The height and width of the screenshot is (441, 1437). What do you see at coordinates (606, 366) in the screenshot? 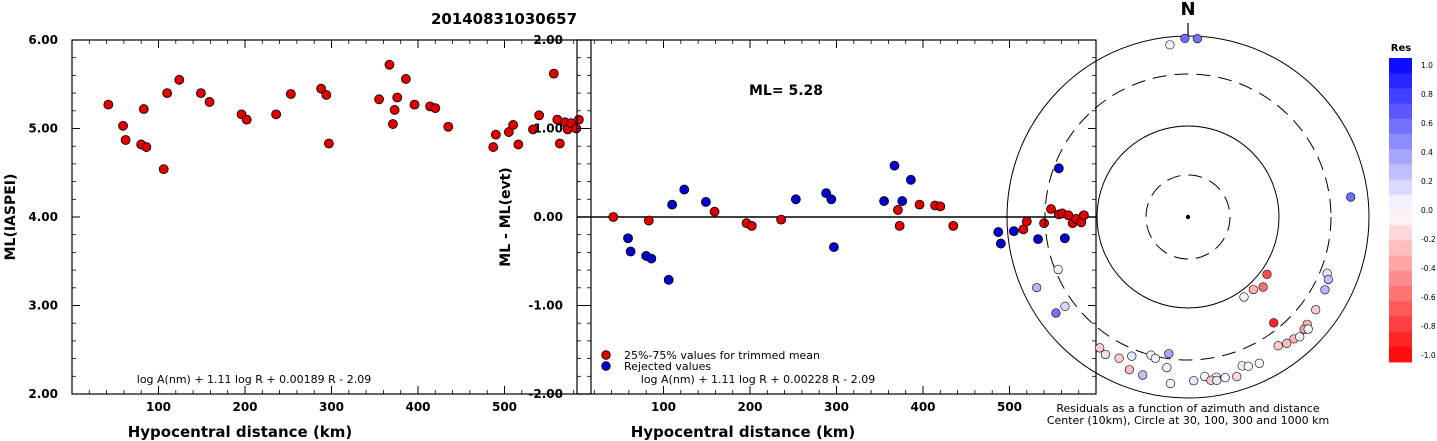
I see `legend-marker-rejected` at bounding box center [606, 366].